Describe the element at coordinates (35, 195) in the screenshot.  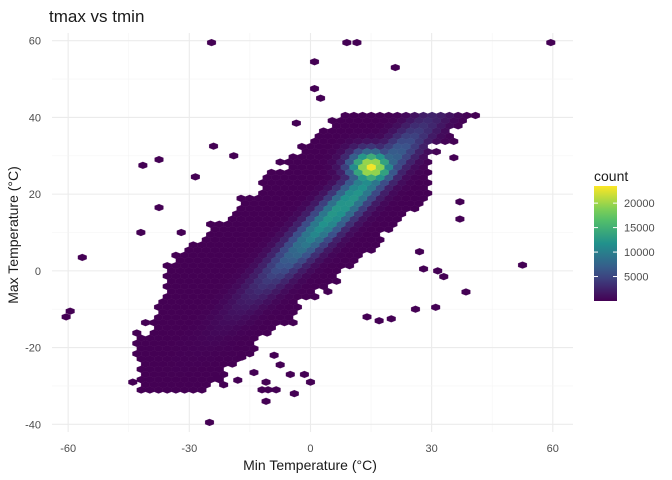
I see `y-tick-label: 20` at that location.